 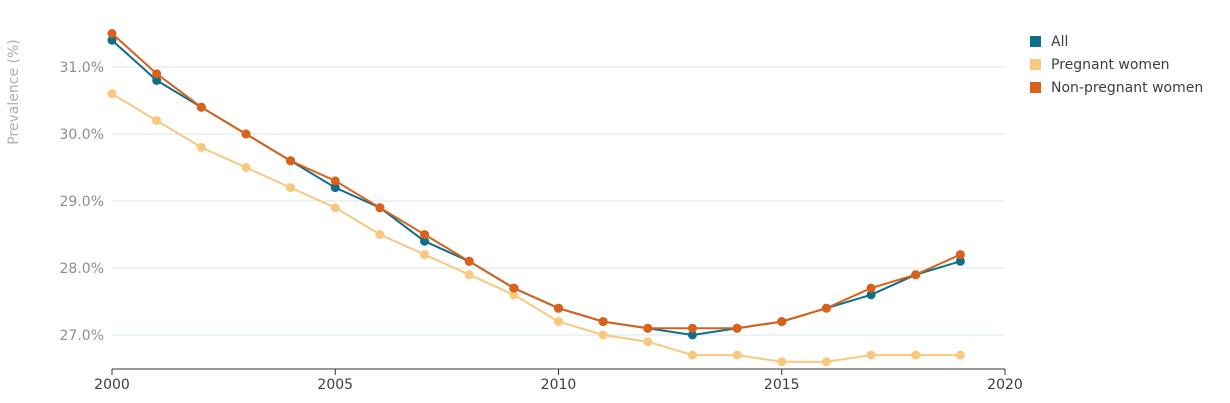 I want to click on legend-label: Non-pregnant women, so click(x=1127, y=88).